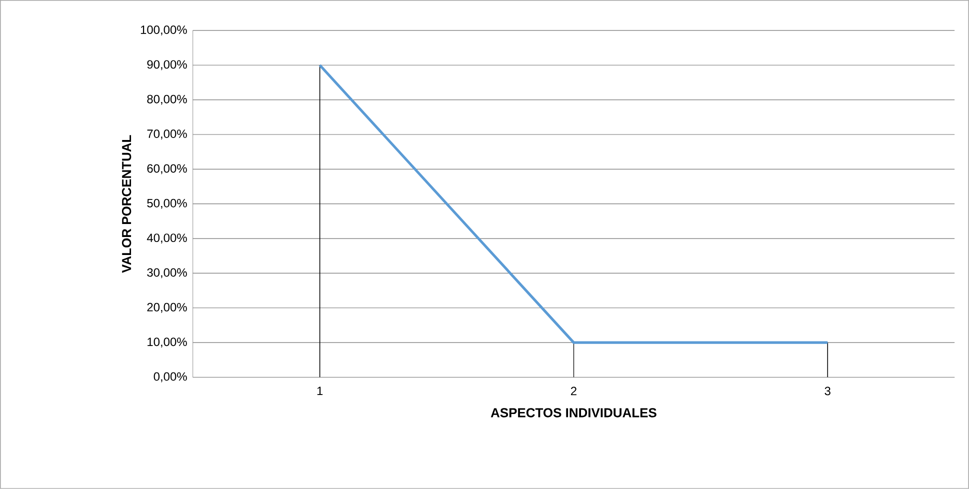  I want to click on y-tick-label: 40,00%, so click(166, 239).